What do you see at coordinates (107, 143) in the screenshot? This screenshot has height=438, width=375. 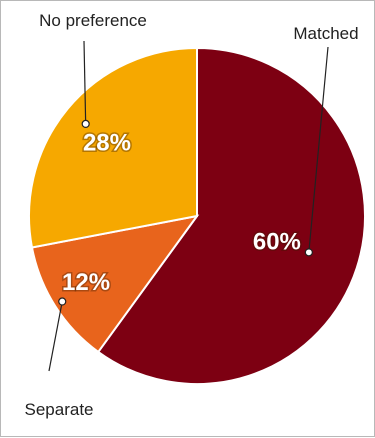 I see `percent-label-no-preference: 28%` at bounding box center [107, 143].